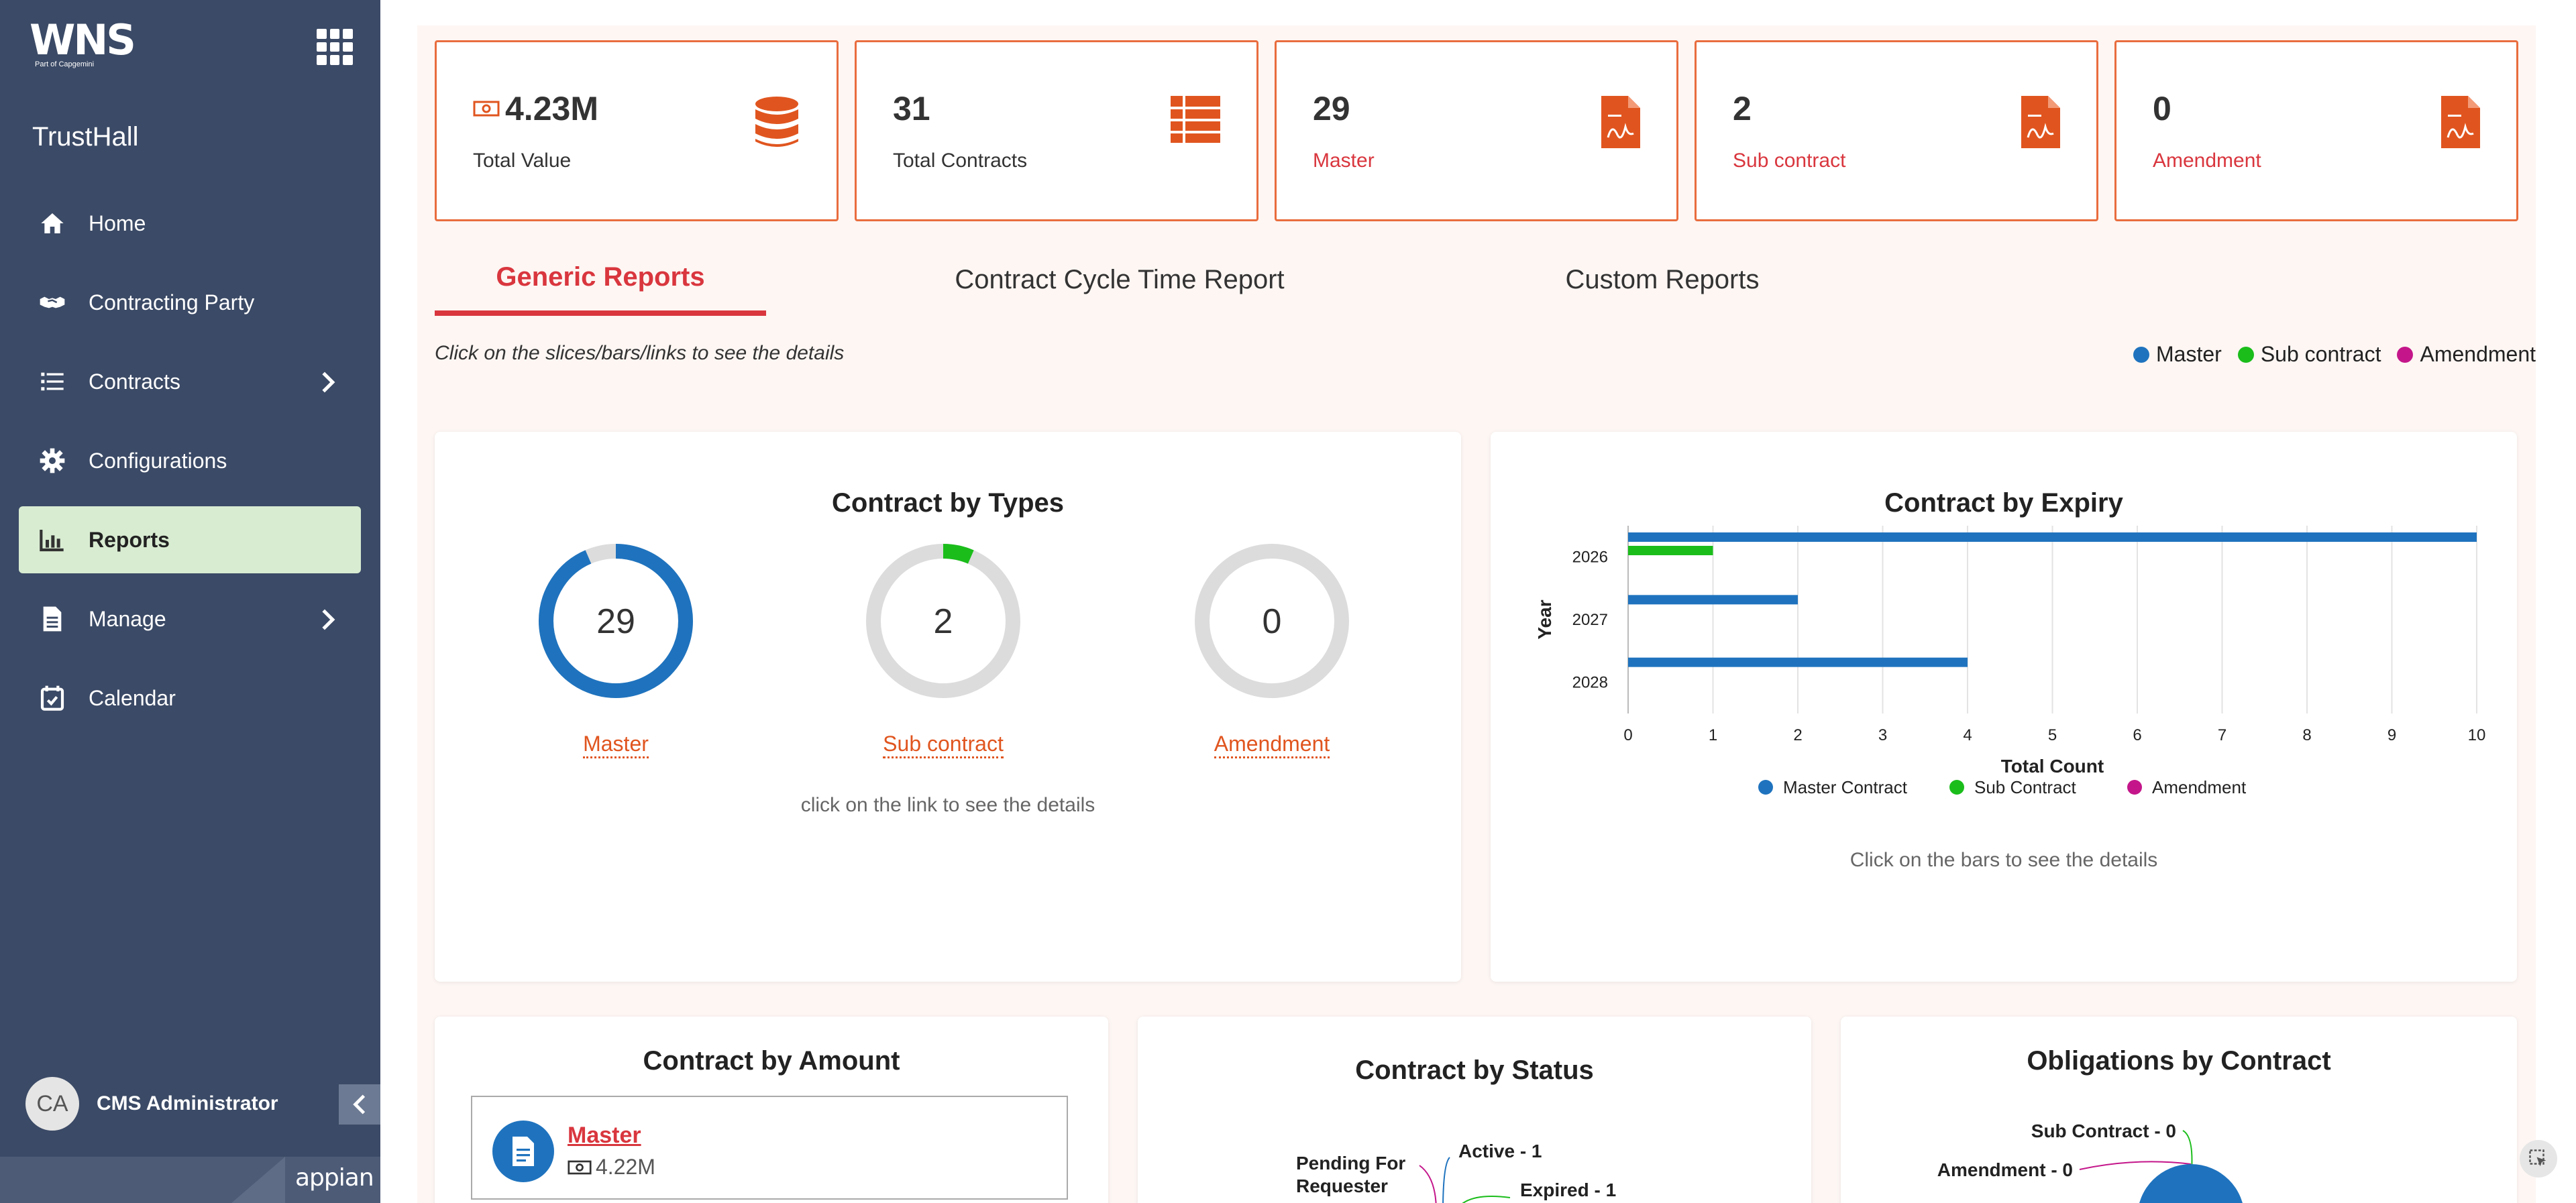 The width and height of the screenshot is (2576, 1203). I want to click on tab-generic-reports: Generic Reports, so click(600, 279).